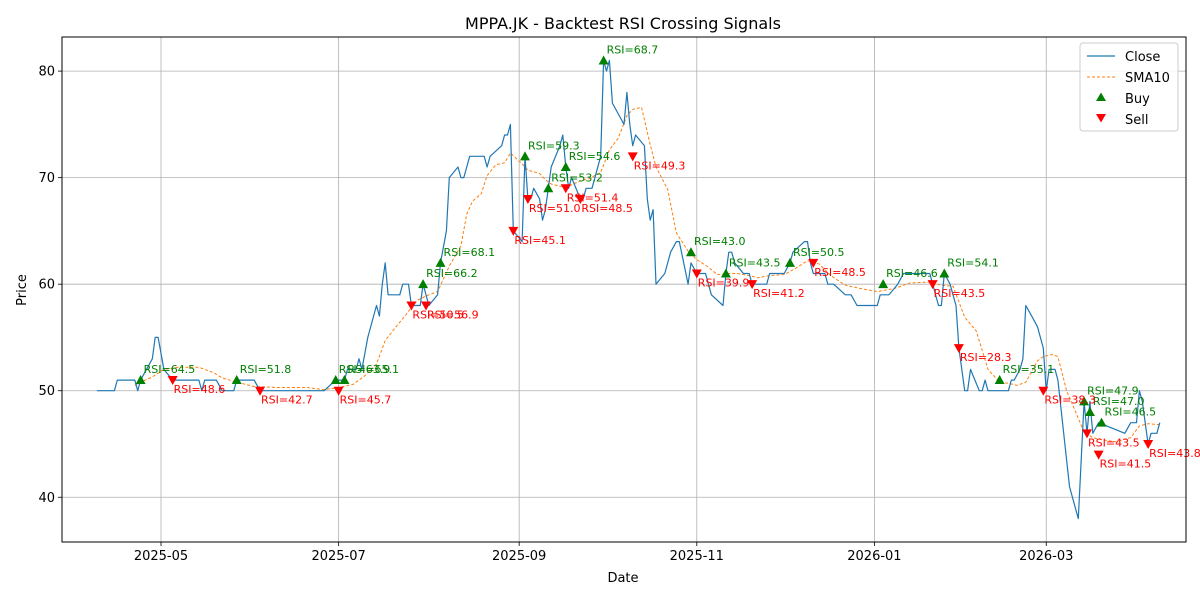  I want to click on buy-signal-label: RSI=43.0, so click(720, 241).